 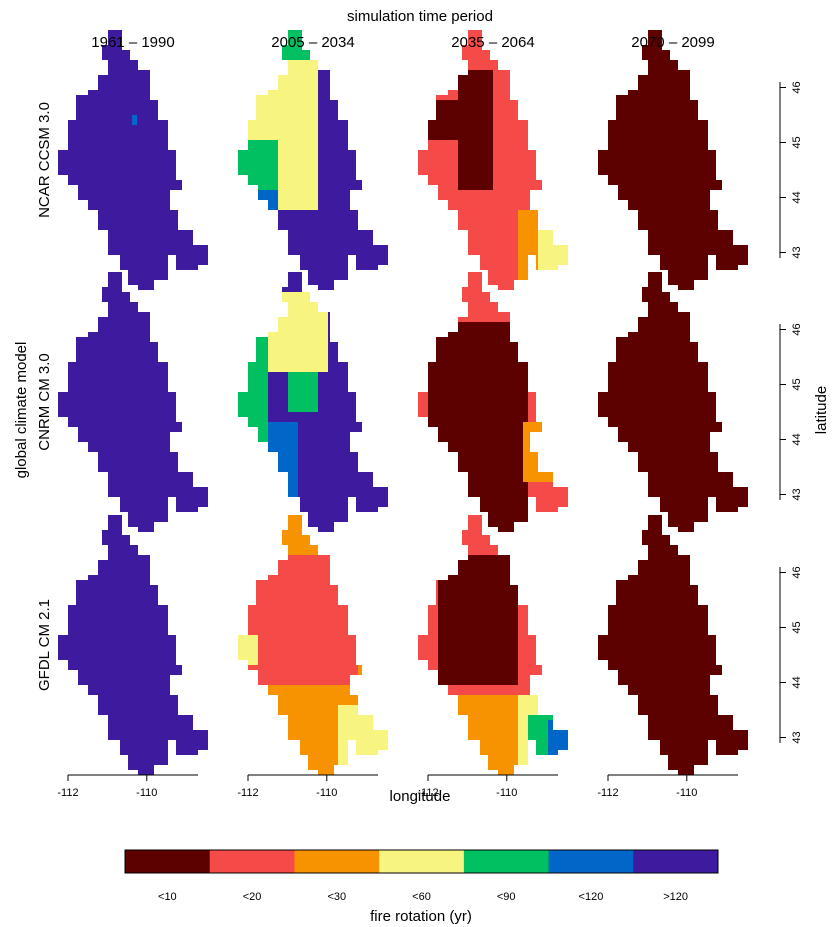 What do you see at coordinates (44, 402) in the screenshot?
I see `model-label: CNRM CM 3.0` at bounding box center [44, 402].